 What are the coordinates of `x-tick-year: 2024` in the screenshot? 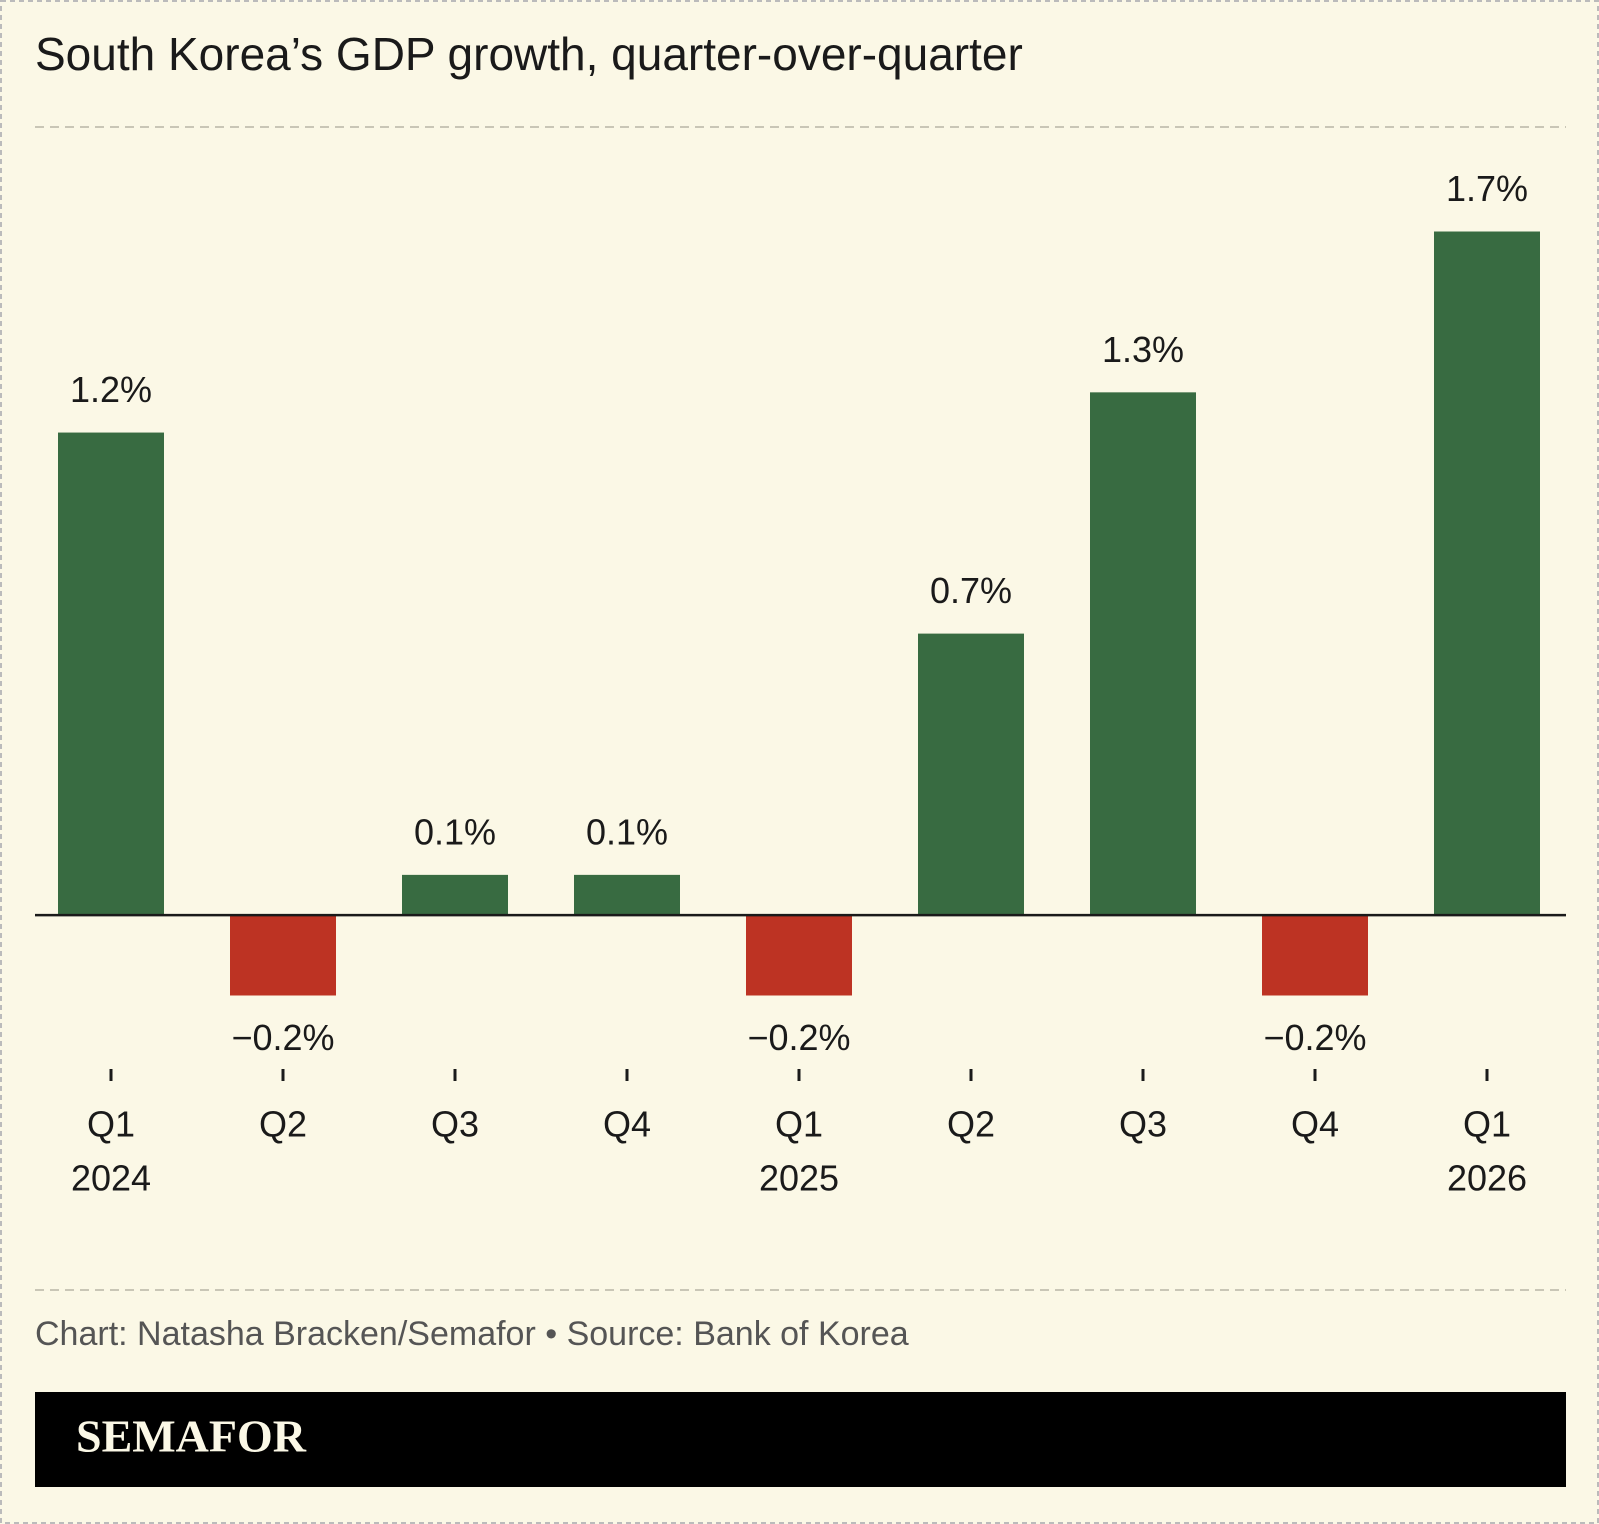 It's located at (111, 1178).